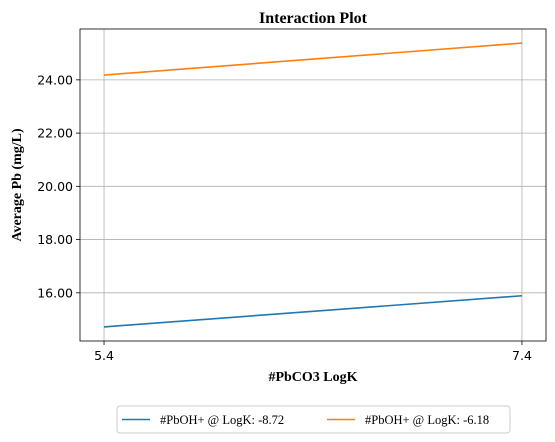 The width and height of the screenshot is (555, 442). Describe the element at coordinates (17, 185) in the screenshot. I see `y-axis-label: Average Pb (mg/L)` at that location.